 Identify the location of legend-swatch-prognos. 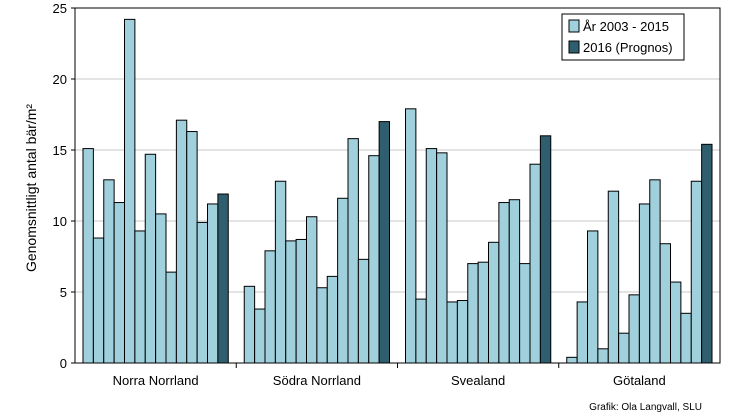
(574, 47).